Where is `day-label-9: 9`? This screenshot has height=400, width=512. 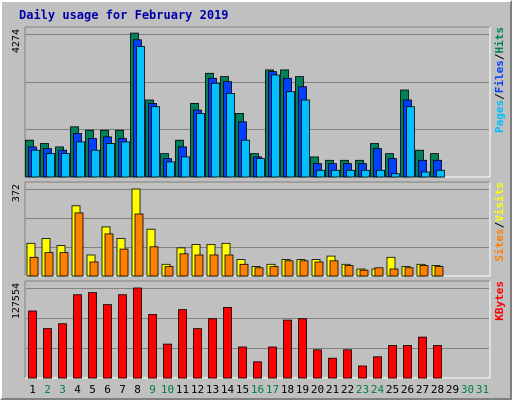
day-label-9: 9 is located at coordinates (152, 389).